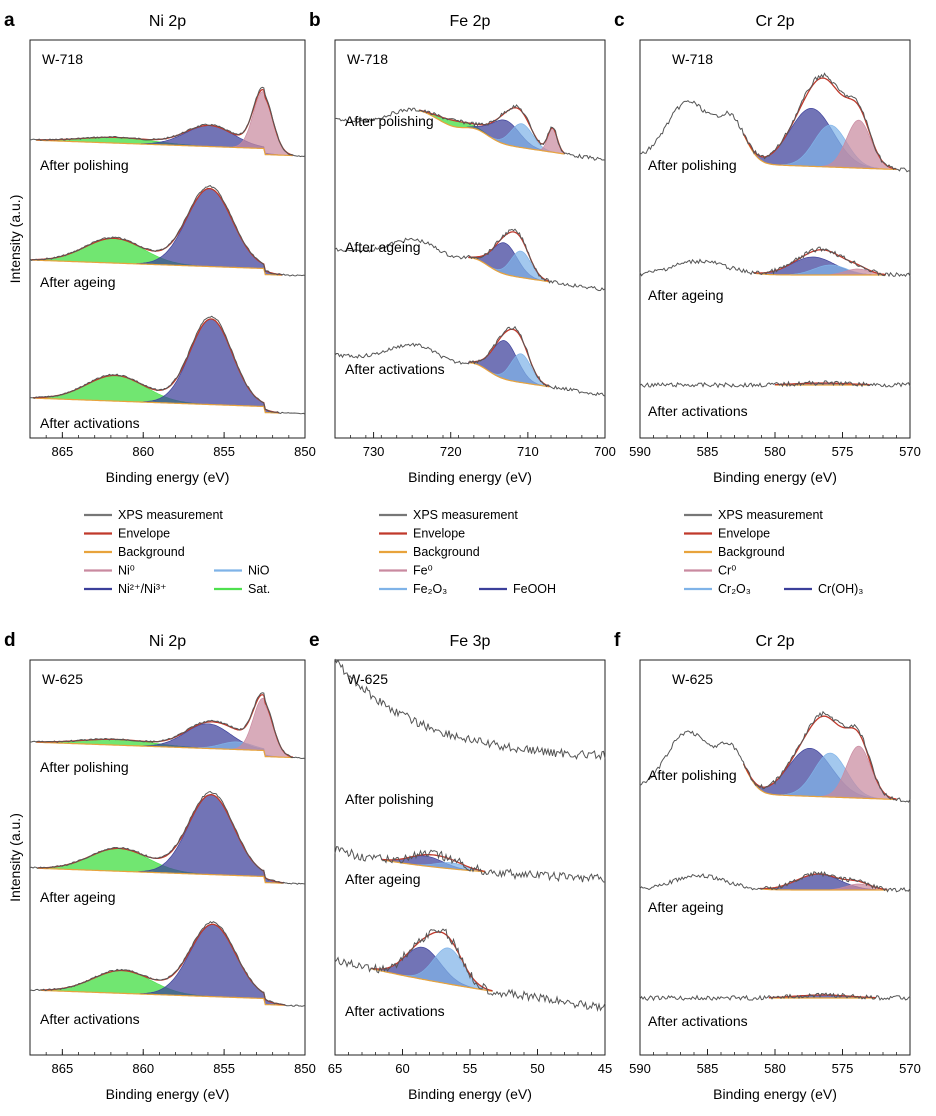 The image size is (936, 1116). I want to click on legend-item-satellite: Sat., so click(242, 589).